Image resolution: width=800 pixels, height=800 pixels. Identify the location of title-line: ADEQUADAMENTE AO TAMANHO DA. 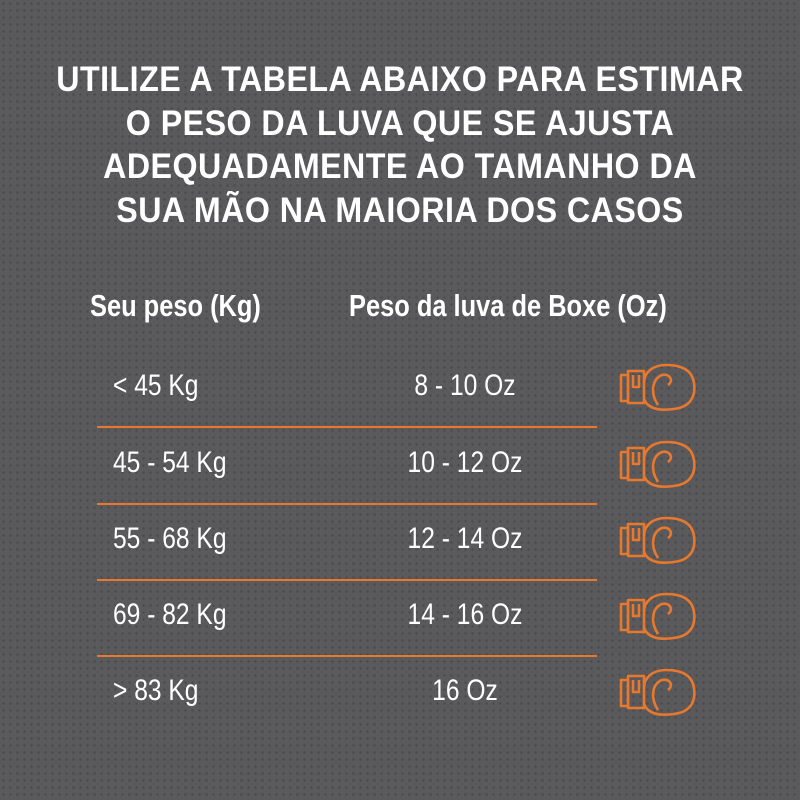
(400, 166).